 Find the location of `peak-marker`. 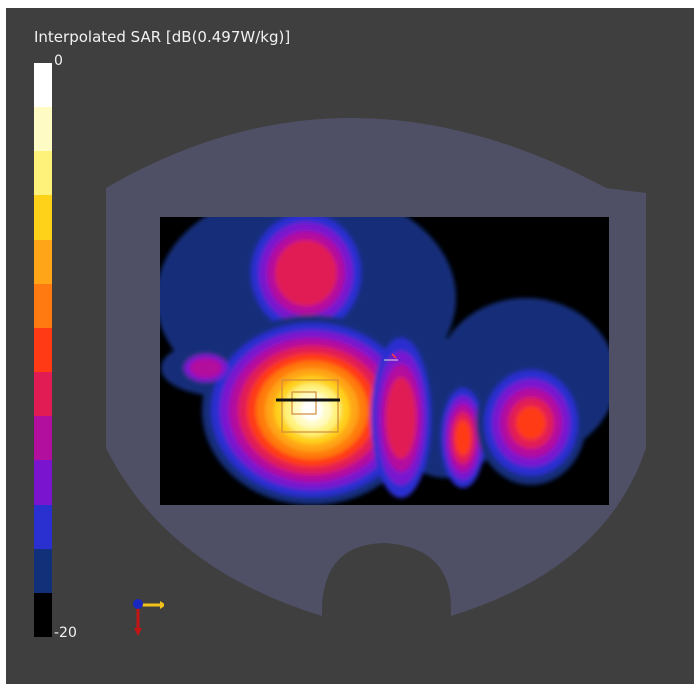

peak-marker is located at coordinates (308, 406).